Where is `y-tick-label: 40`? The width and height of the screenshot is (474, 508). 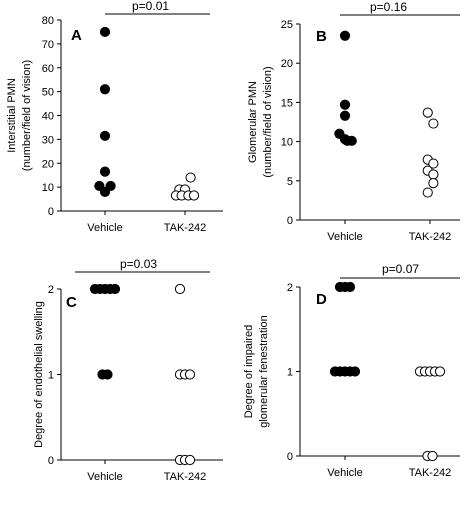
y-tick-label: 40 is located at coordinates (48, 117).